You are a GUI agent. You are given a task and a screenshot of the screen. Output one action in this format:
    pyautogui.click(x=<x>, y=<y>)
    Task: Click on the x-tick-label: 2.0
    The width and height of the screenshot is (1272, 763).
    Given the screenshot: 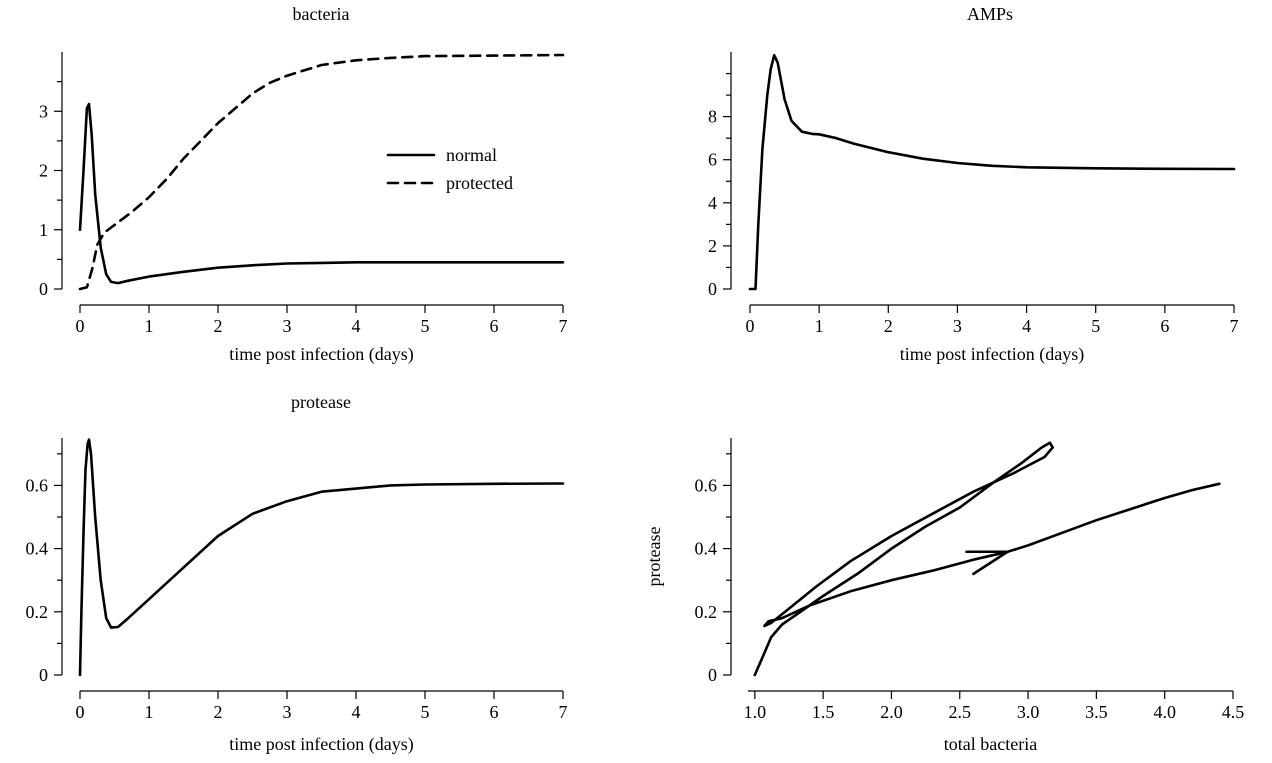 What is the action you would take?
    pyautogui.click(x=891, y=712)
    